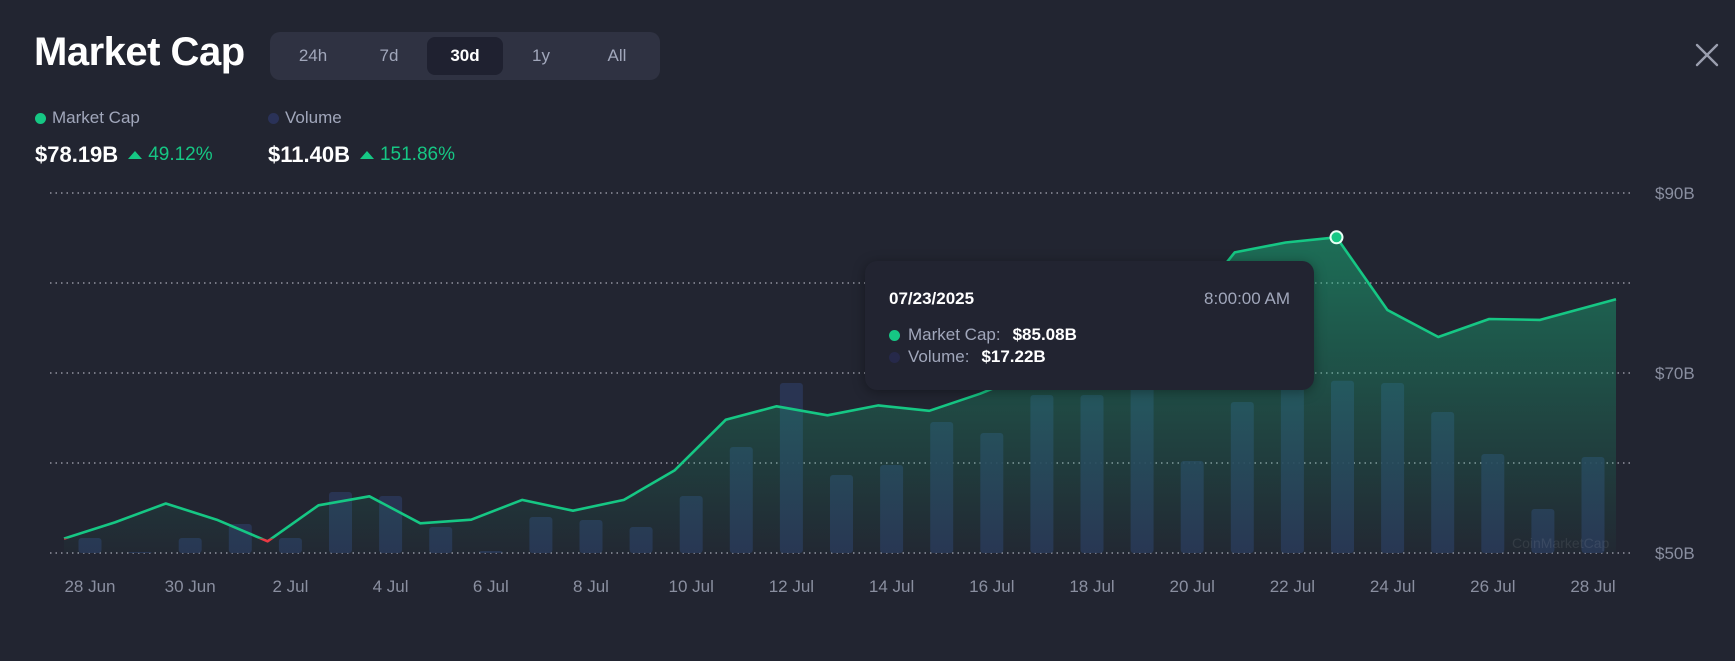 The image size is (1735, 661). Describe the element at coordinates (1675, 193) in the screenshot. I see `y-tick-label: $90B` at that location.